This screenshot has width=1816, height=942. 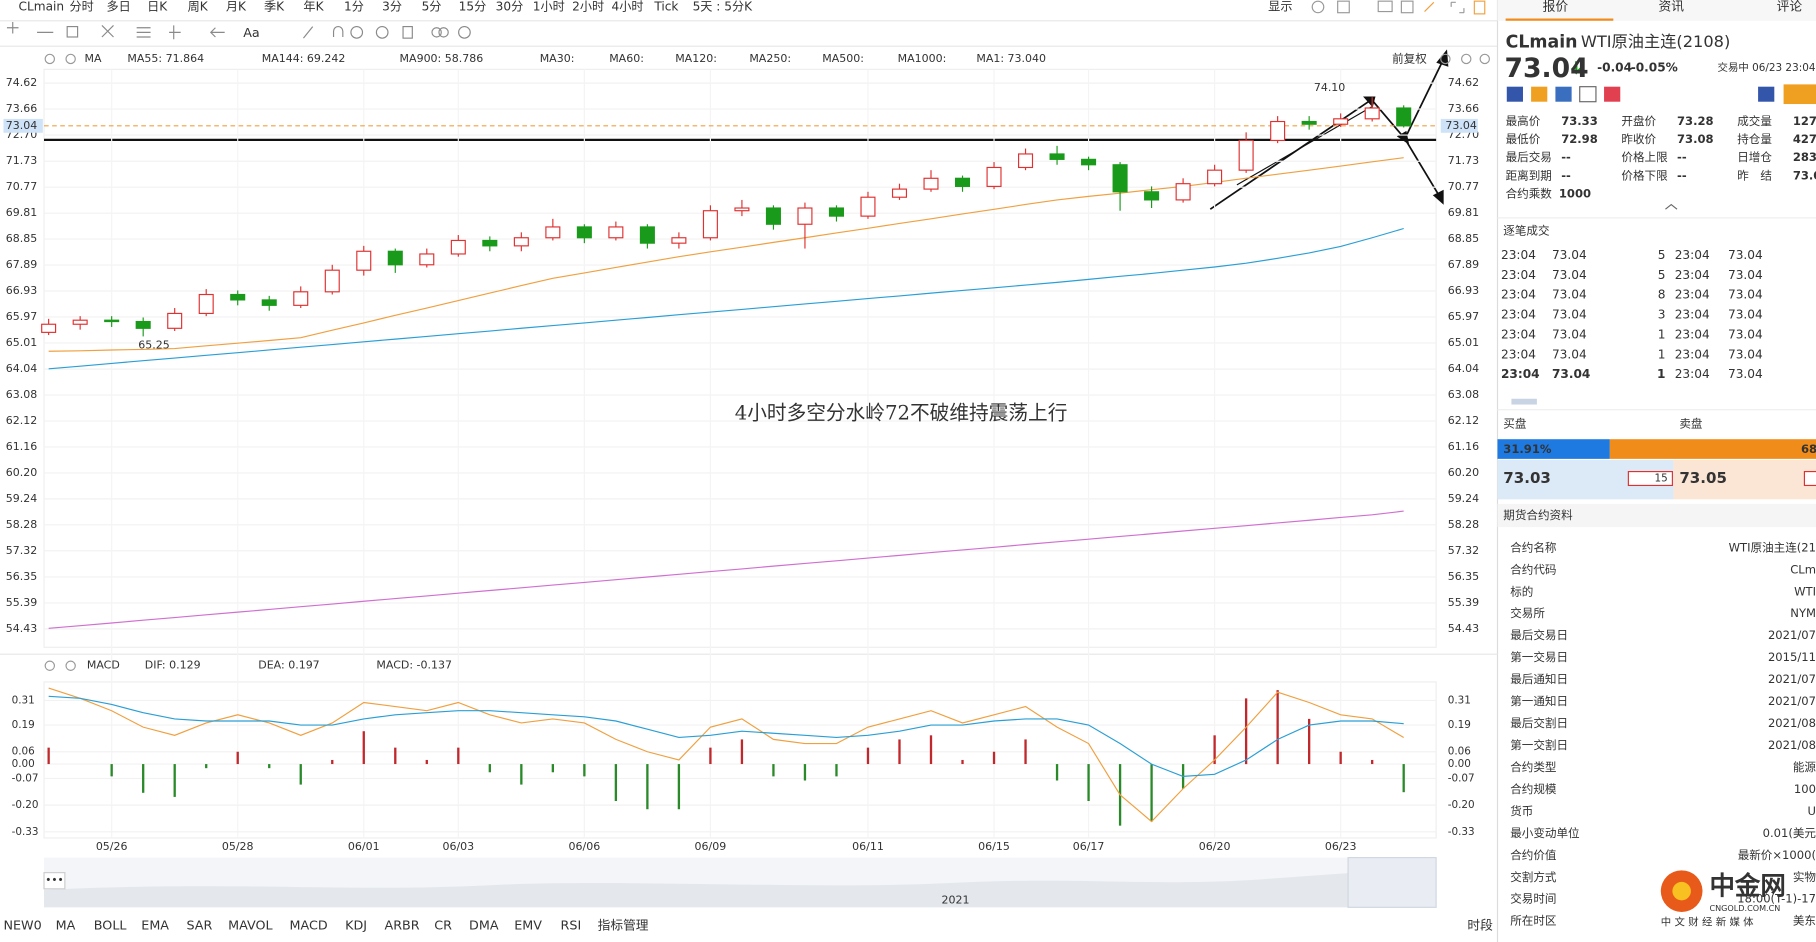 What do you see at coordinates (1524, 401) in the screenshot?
I see `scroll-thumb` at bounding box center [1524, 401].